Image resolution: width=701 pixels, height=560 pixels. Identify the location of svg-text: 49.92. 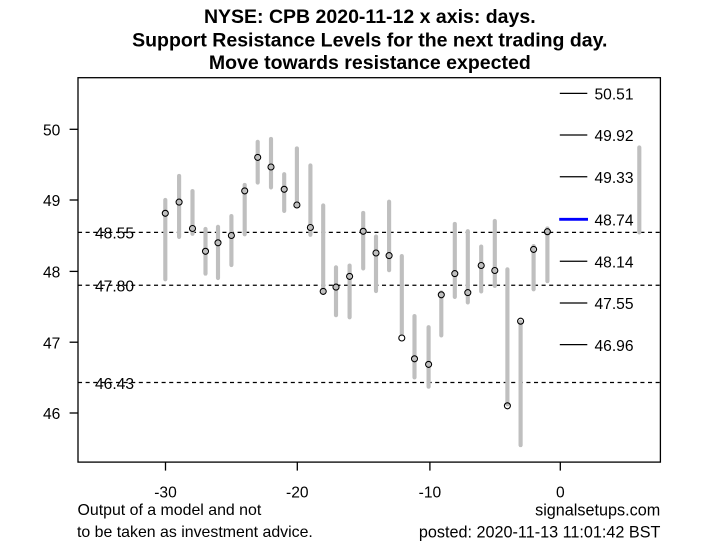
(614, 136).